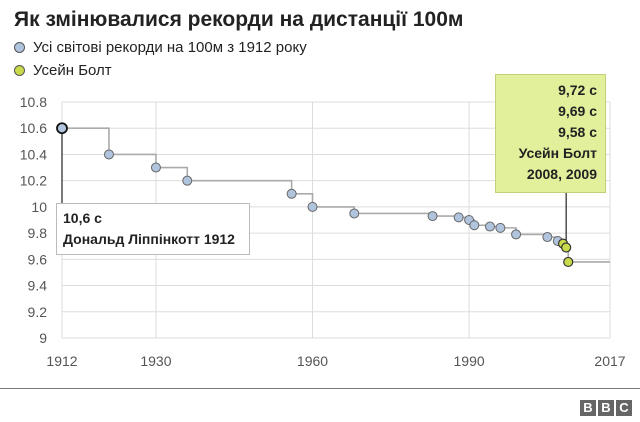 The image size is (640, 422). I want to click on y-tick-label: 9.2, so click(38, 312).